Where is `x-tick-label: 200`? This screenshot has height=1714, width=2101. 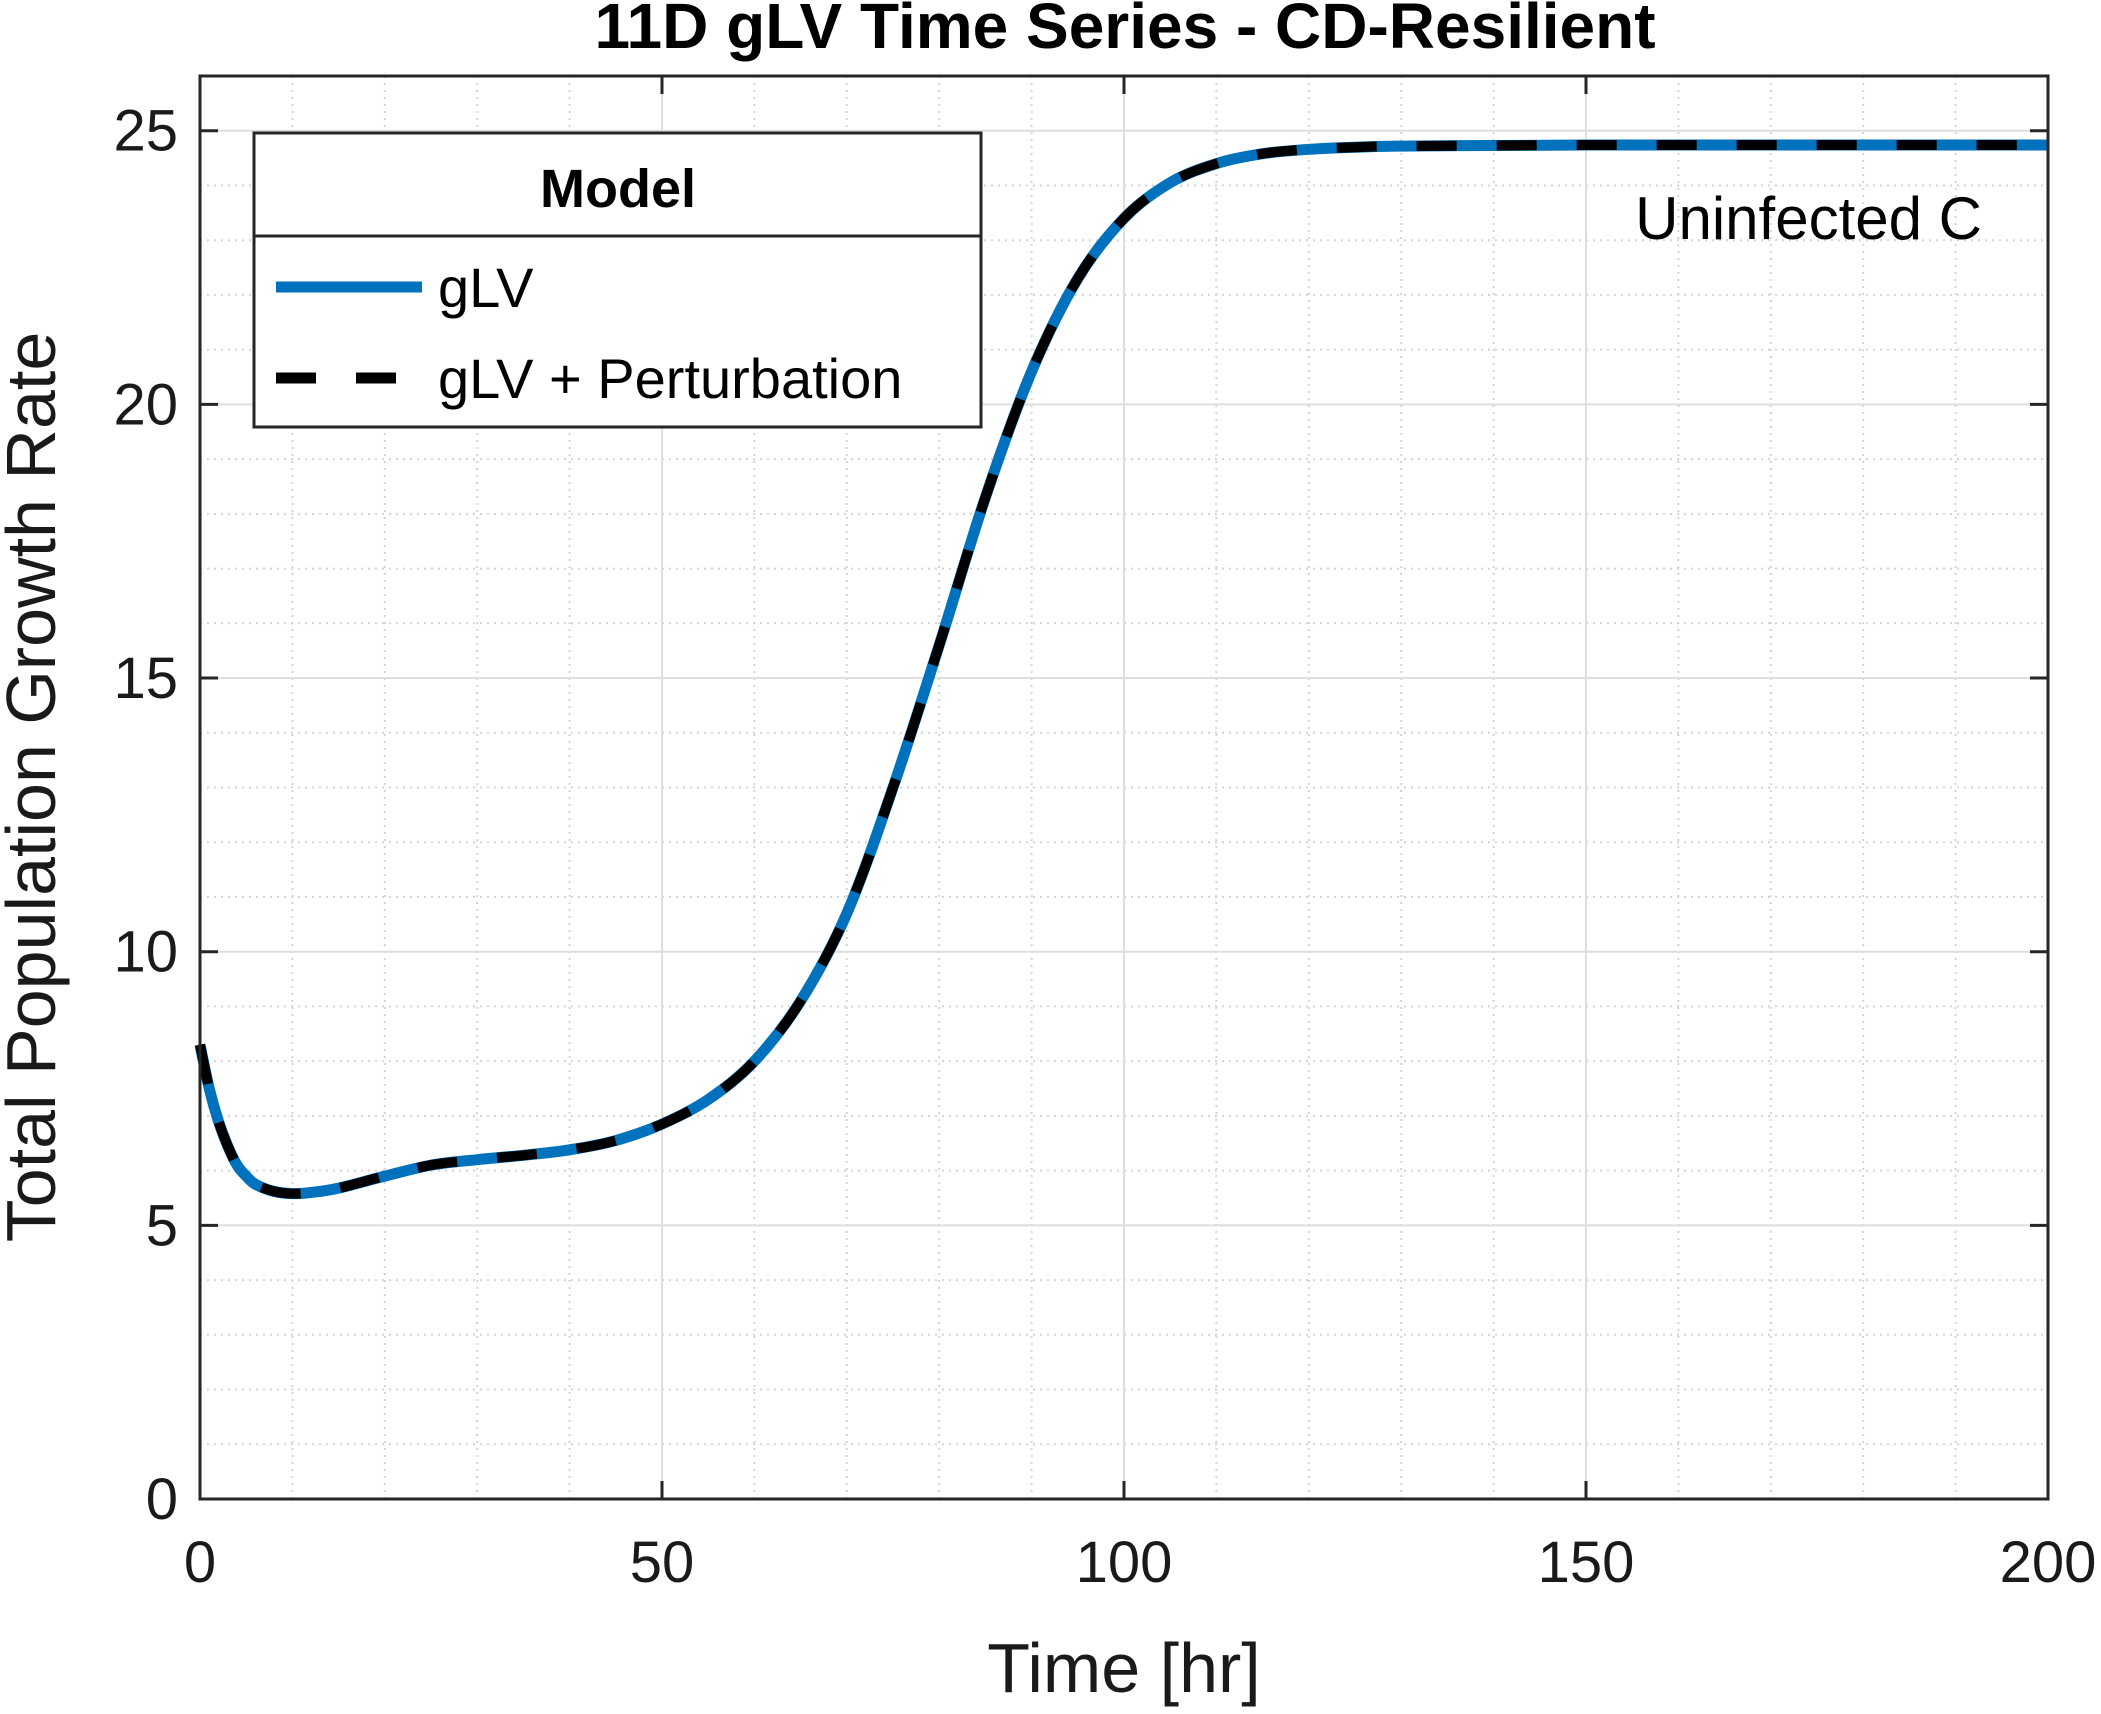 x-tick-label: 200 is located at coordinates (2048, 1562).